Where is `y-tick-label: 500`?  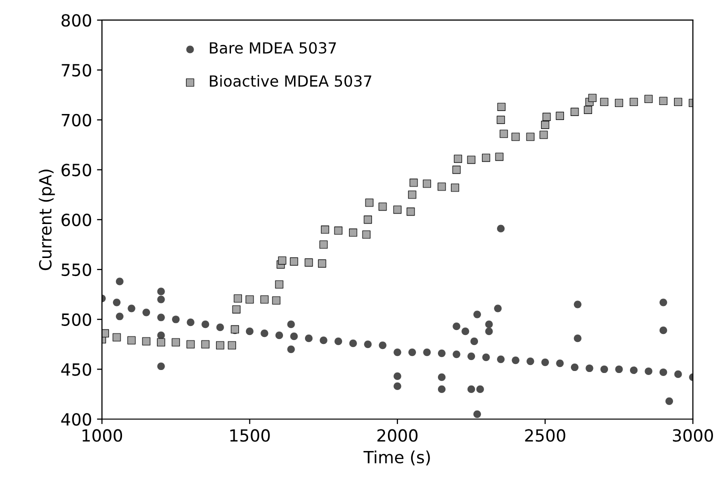
y-tick-label: 500 is located at coordinates (77, 319).